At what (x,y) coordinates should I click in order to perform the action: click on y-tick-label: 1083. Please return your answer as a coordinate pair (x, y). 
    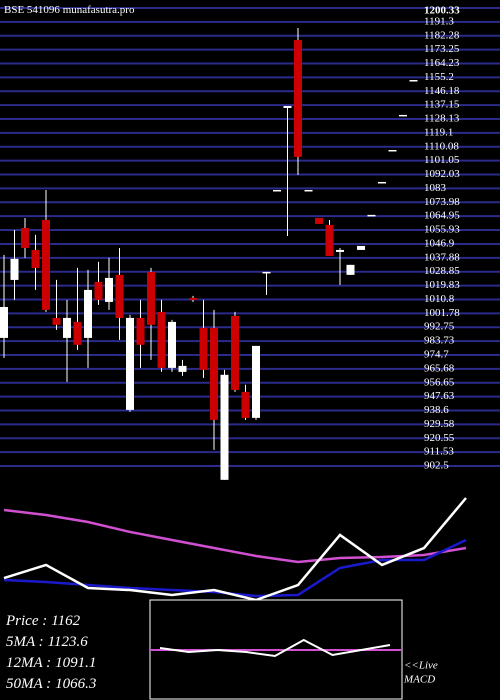
    Looking at the image, I should click on (435, 188).